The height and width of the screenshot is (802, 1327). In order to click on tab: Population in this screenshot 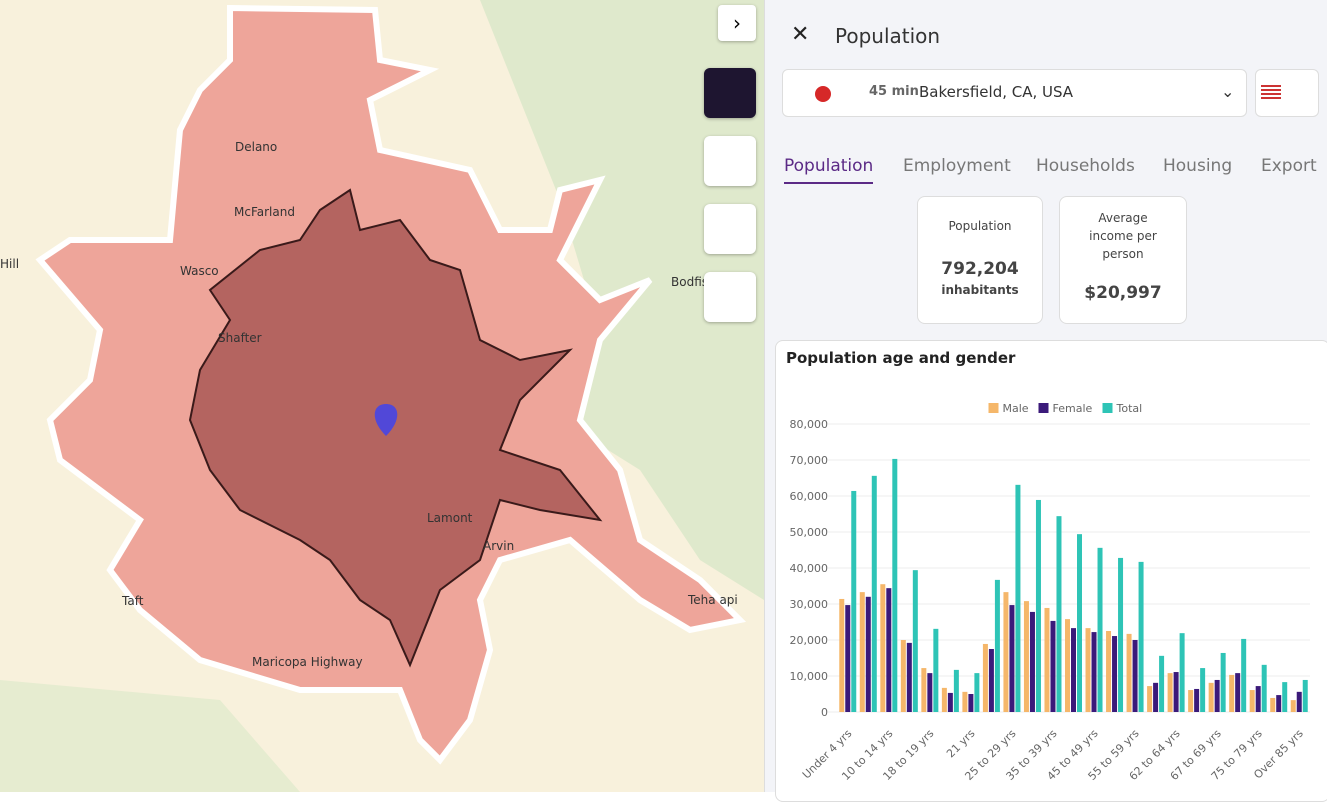, I will do `click(829, 170)`.